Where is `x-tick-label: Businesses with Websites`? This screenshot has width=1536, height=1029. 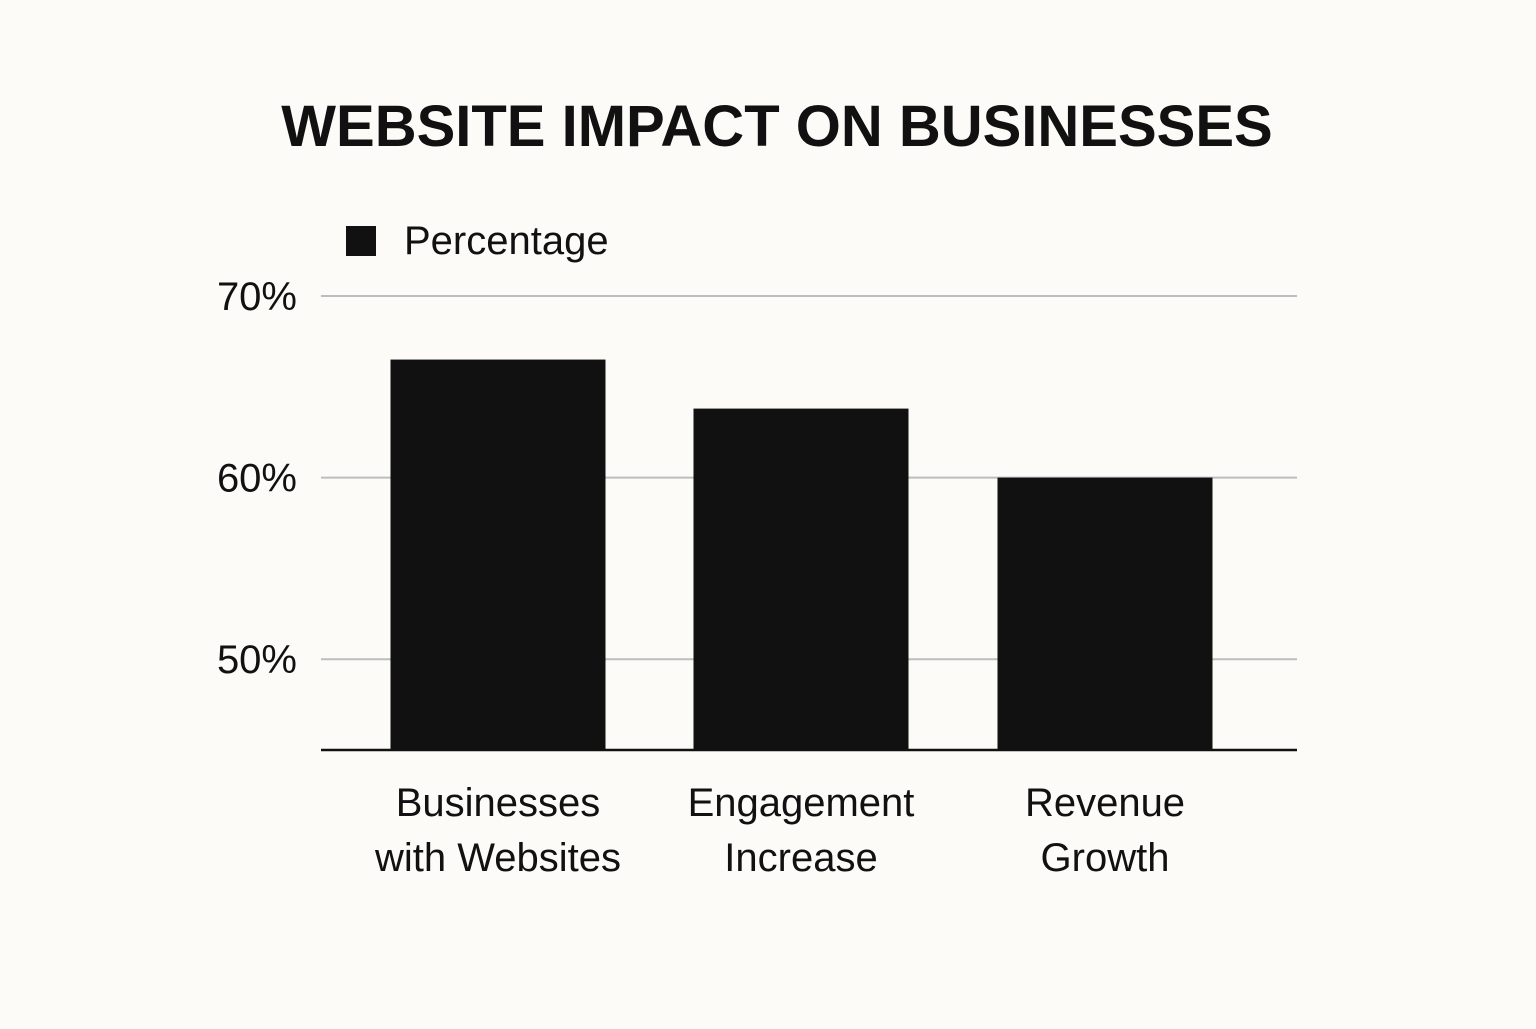
x-tick-label: Businesses with Websites is located at coordinates (497, 830).